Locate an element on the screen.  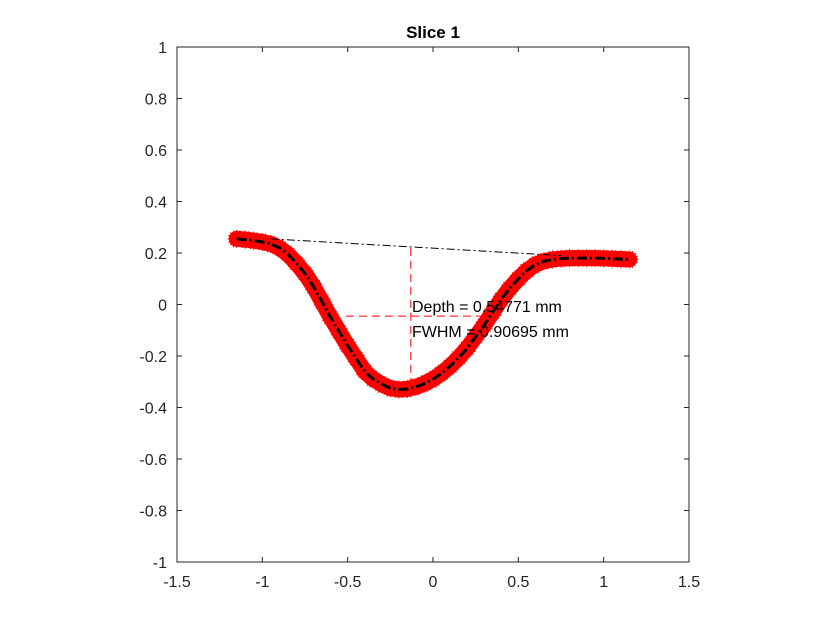
y-tick-label: 0 is located at coordinates (162, 306).